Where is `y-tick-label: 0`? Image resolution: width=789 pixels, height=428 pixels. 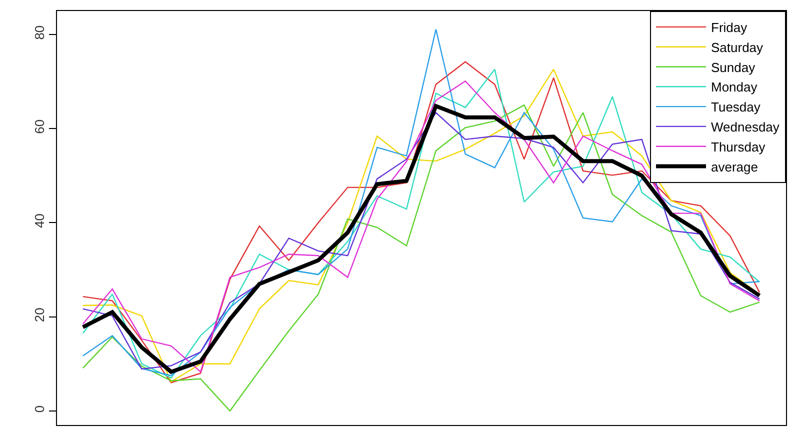
y-tick-label: 0 is located at coordinates (39, 409).